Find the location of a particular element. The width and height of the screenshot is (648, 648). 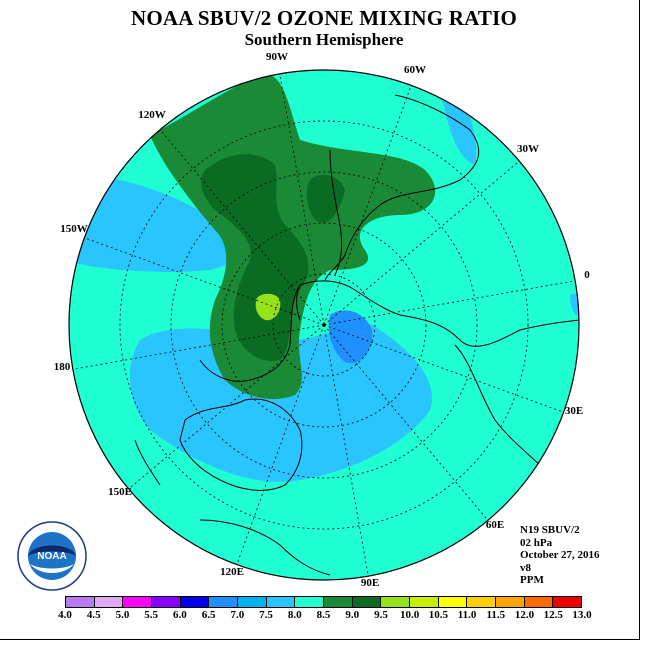

lon-label-150w: 150W is located at coordinates (74, 229).